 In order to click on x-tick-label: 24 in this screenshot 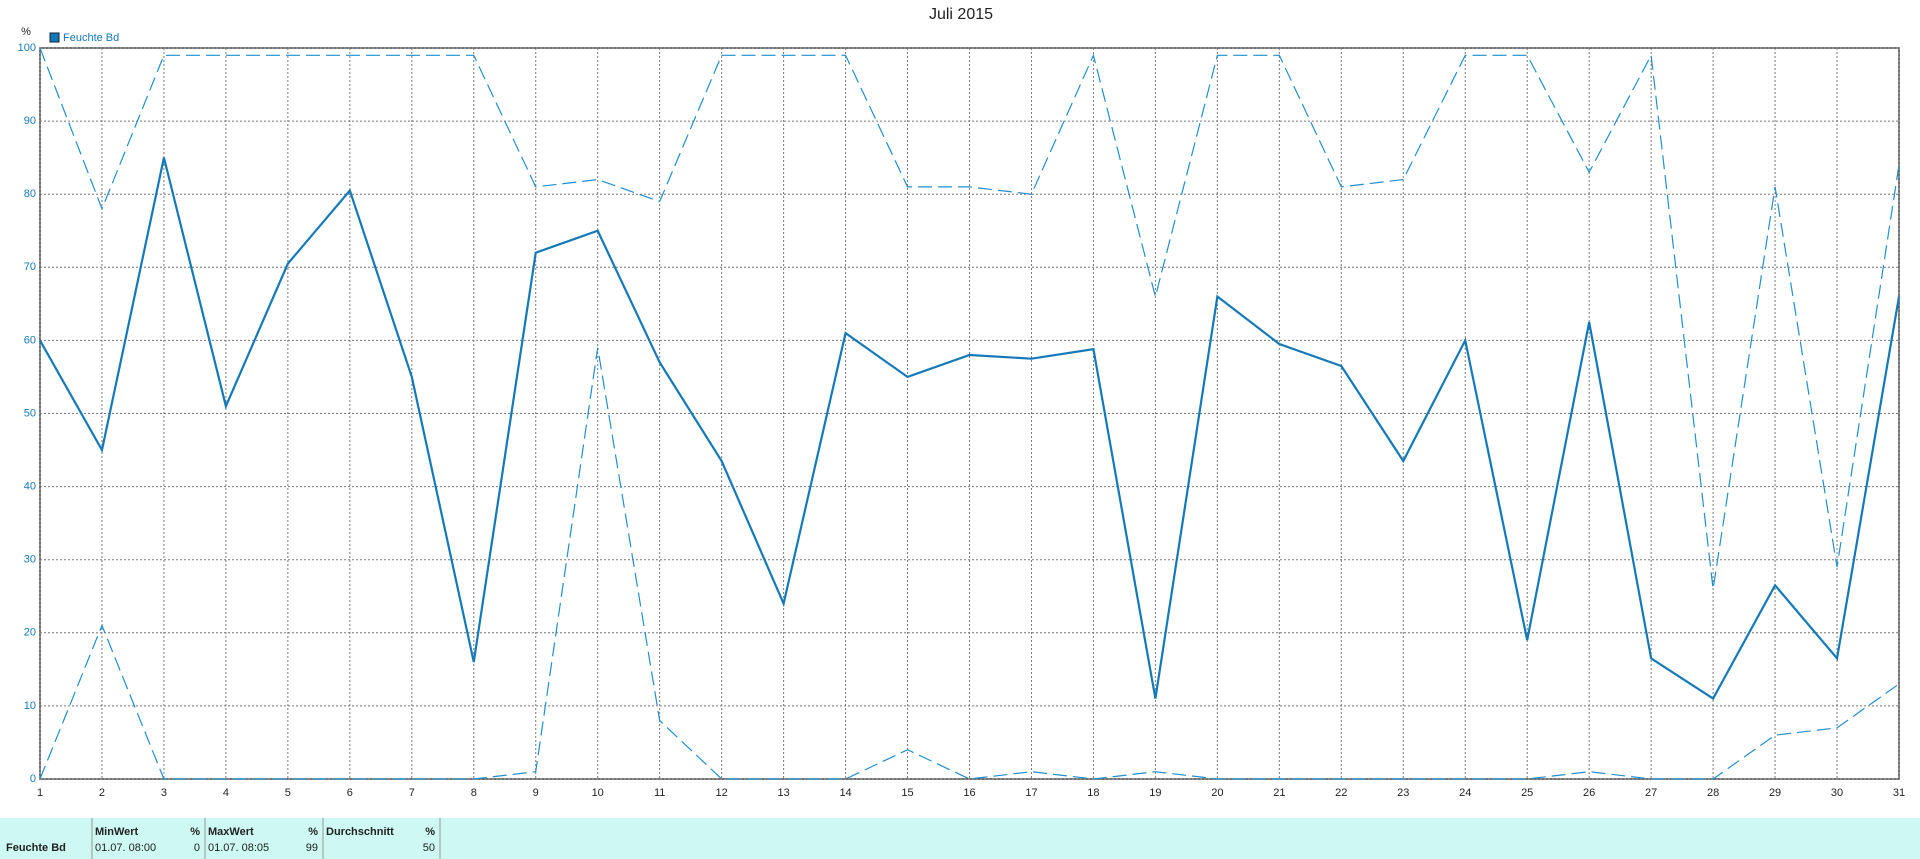, I will do `click(1465, 793)`.